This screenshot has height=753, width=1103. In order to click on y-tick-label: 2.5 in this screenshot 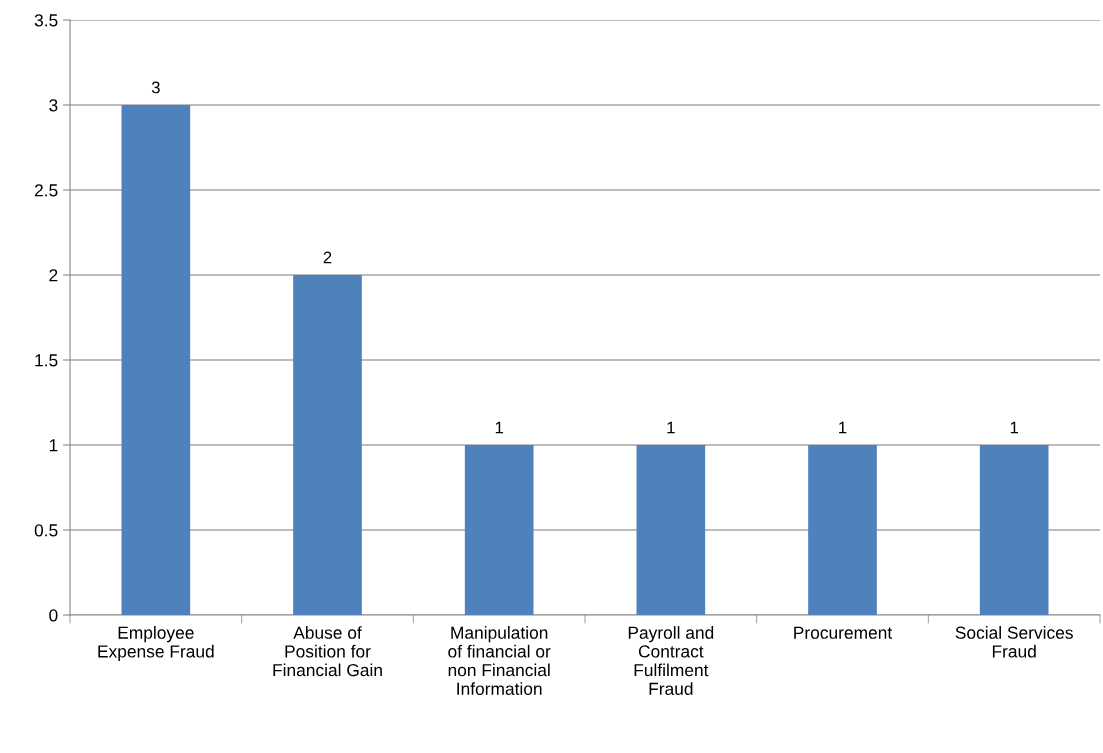, I will do `click(46, 190)`.